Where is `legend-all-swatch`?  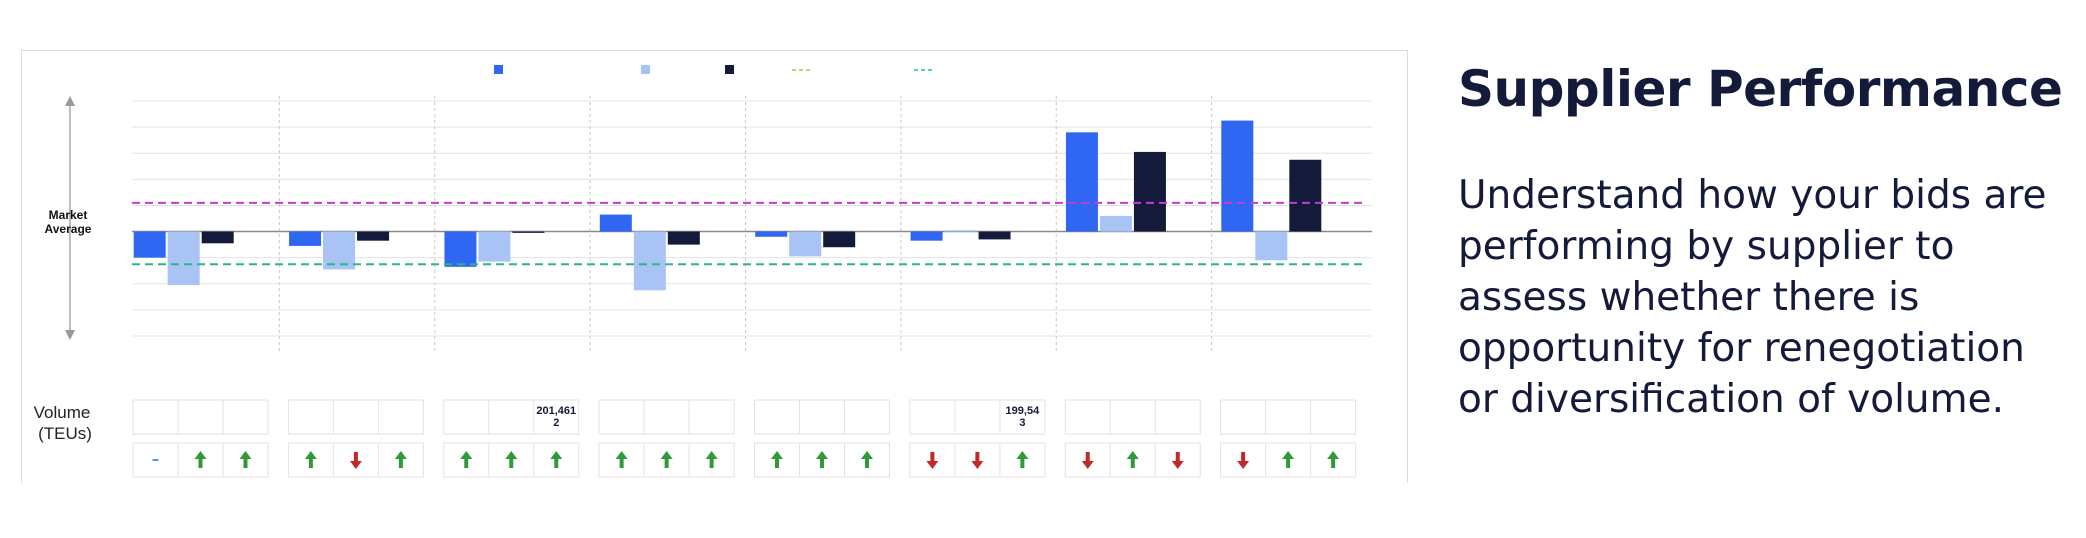
legend-all-swatch is located at coordinates (729, 69).